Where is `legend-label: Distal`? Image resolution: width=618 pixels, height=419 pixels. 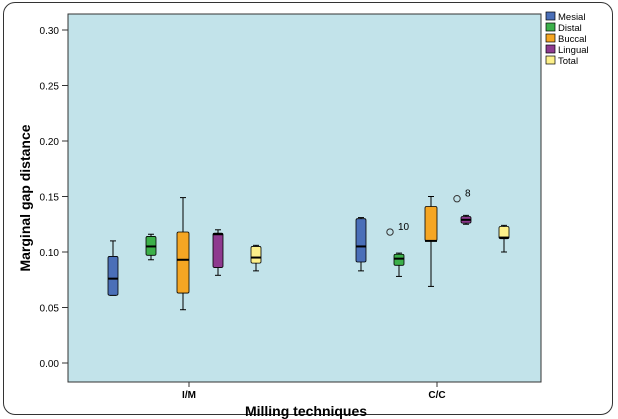 legend-label: Distal is located at coordinates (570, 28).